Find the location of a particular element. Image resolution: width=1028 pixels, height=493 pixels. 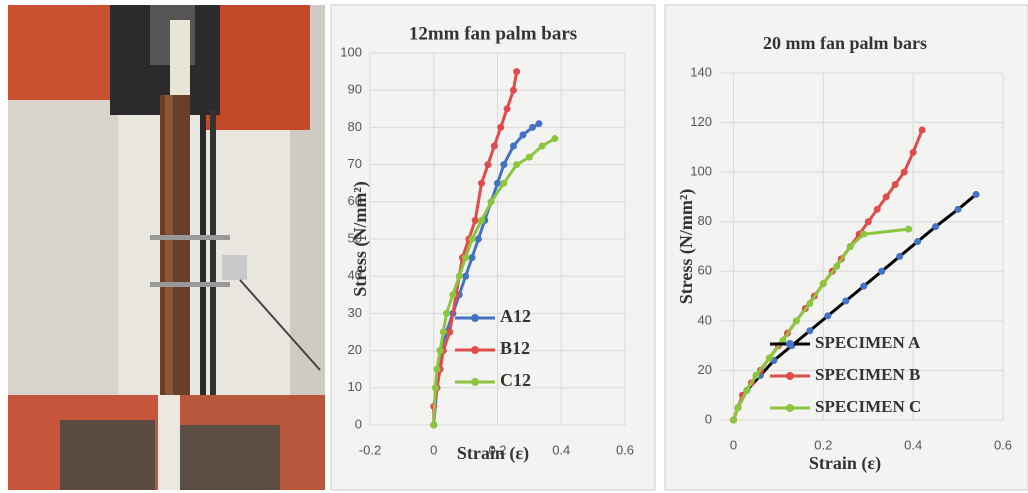

chart-title: 20 mm fan palm bars is located at coordinates (845, 43).